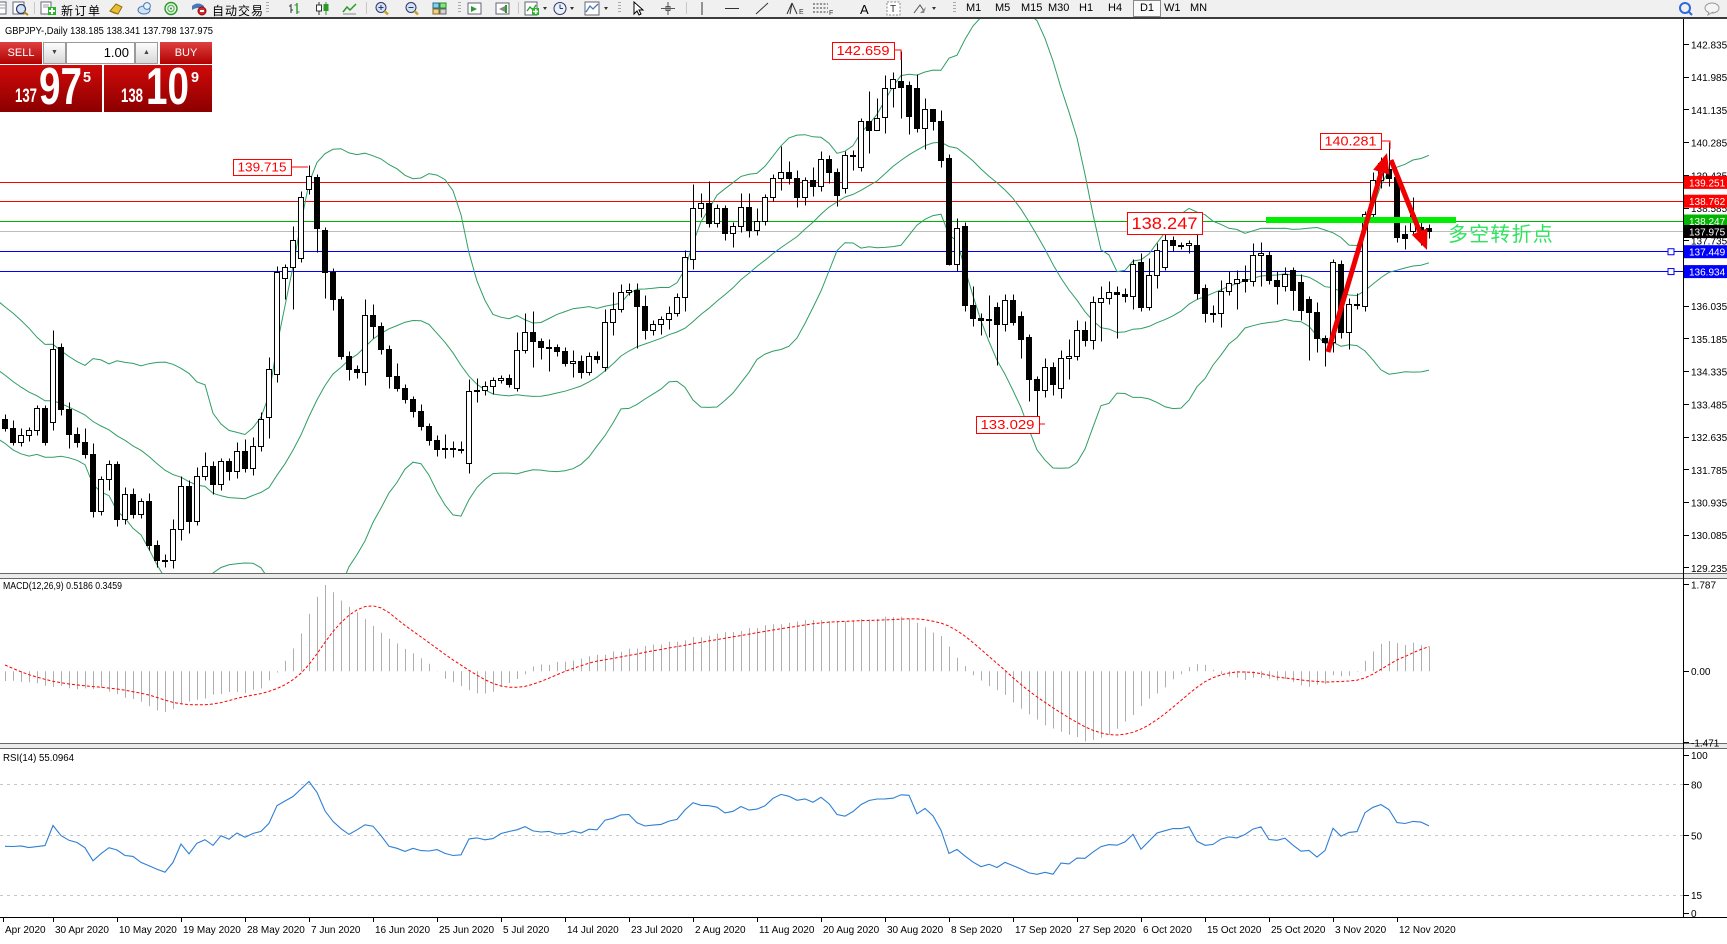 This screenshot has width=1727, height=944. Describe the element at coordinates (1709, 111) in the screenshot. I see `svg-text: 141.135` at that location.